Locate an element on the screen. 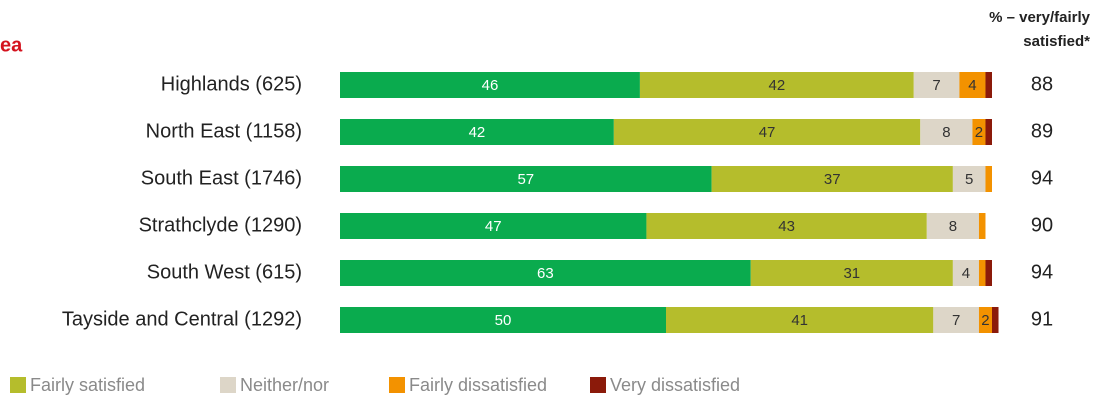 This screenshot has width=1107, height=403. segment-label: 43 is located at coordinates (786, 226).